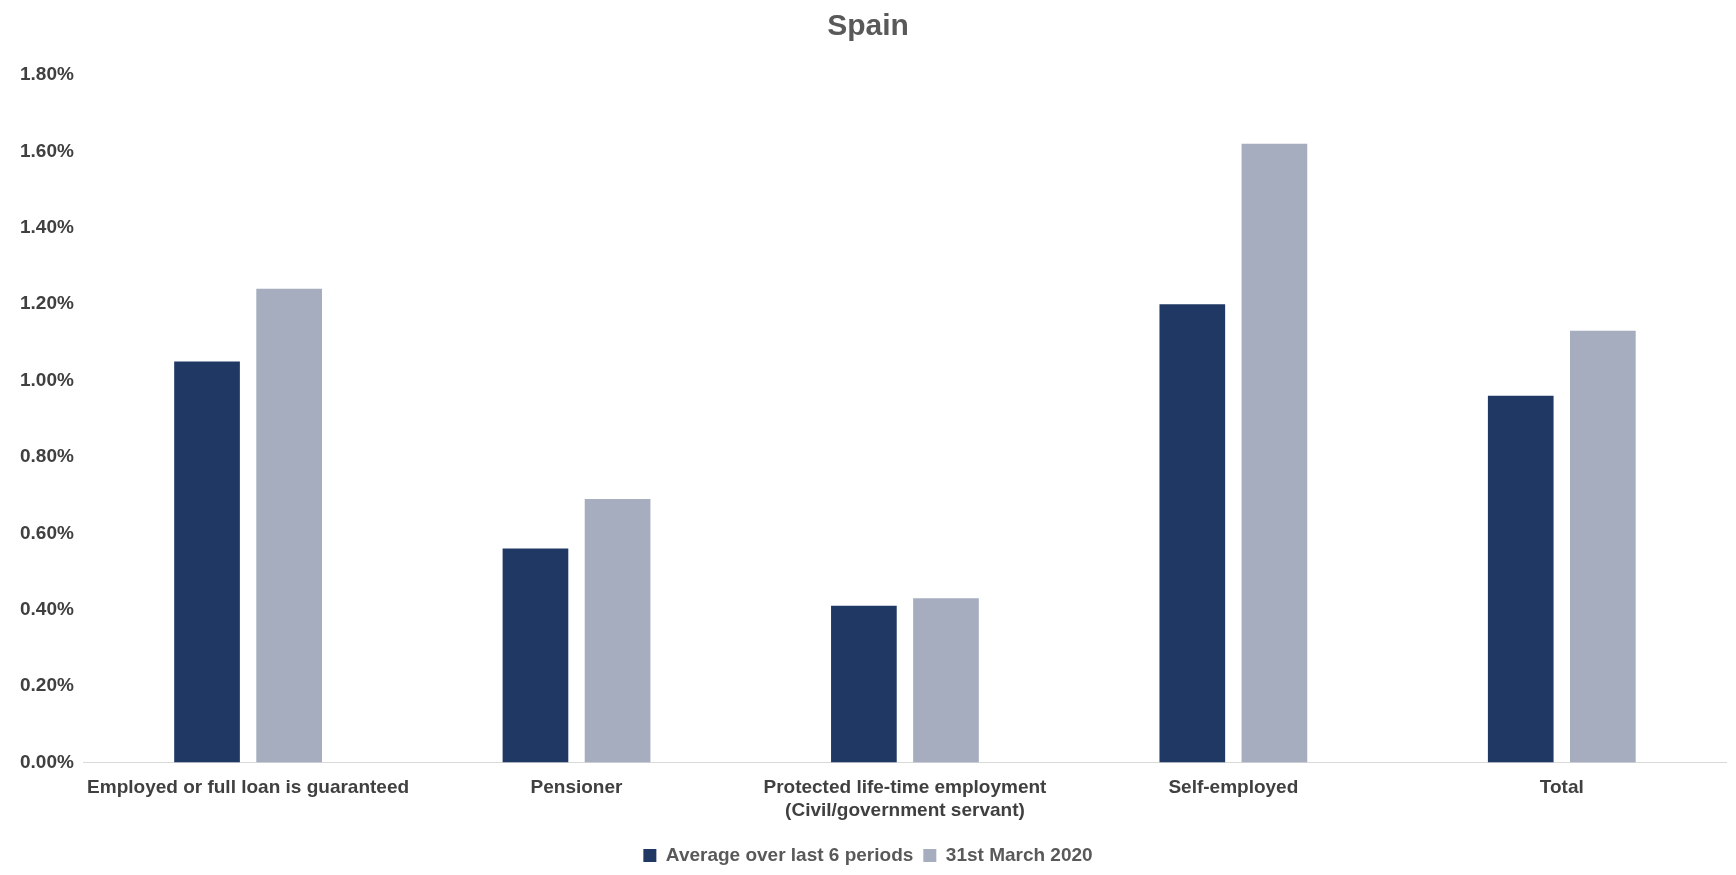  What do you see at coordinates (1019, 854) in the screenshot?
I see `legend-label: 31st March 2020` at bounding box center [1019, 854].